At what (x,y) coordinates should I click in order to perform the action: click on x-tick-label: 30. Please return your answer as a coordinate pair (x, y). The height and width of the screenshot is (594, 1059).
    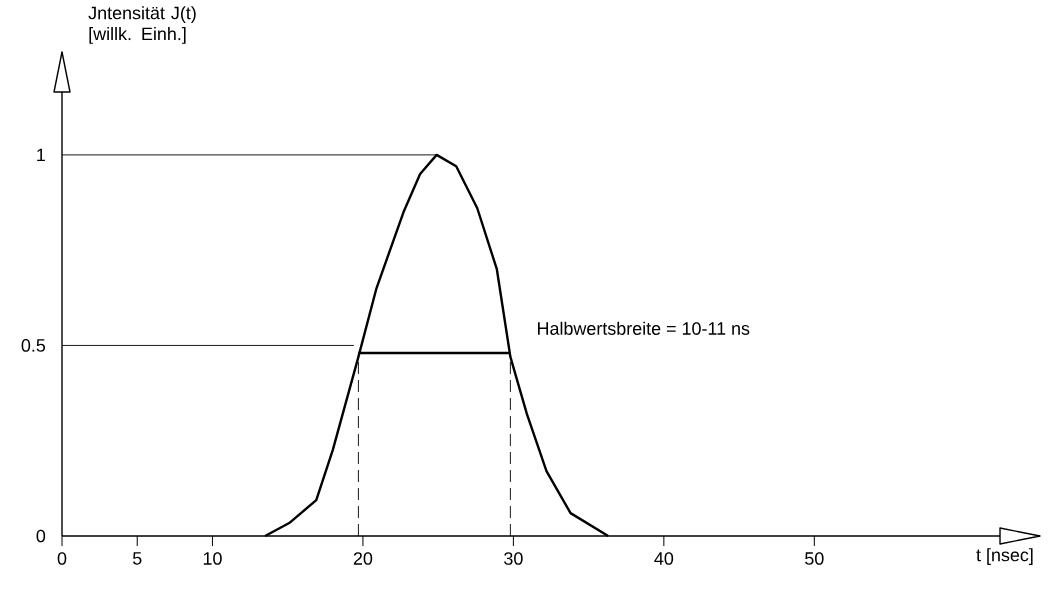
    Looking at the image, I should click on (513, 558).